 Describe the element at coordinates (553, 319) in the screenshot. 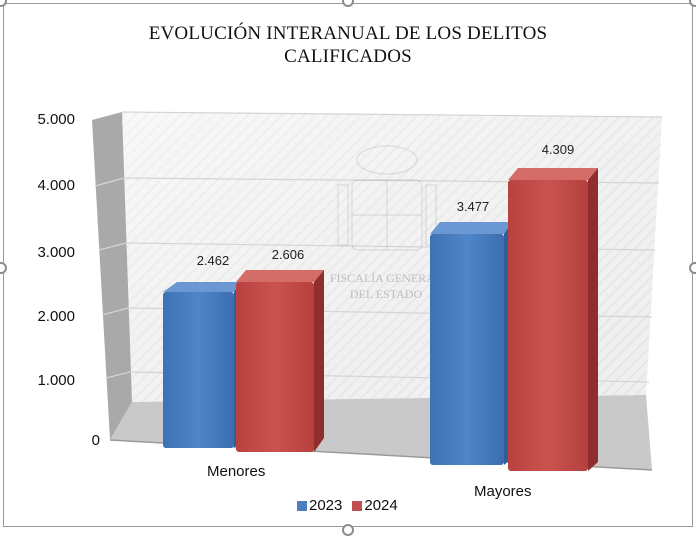

I see `bar-mayores-2024` at that location.